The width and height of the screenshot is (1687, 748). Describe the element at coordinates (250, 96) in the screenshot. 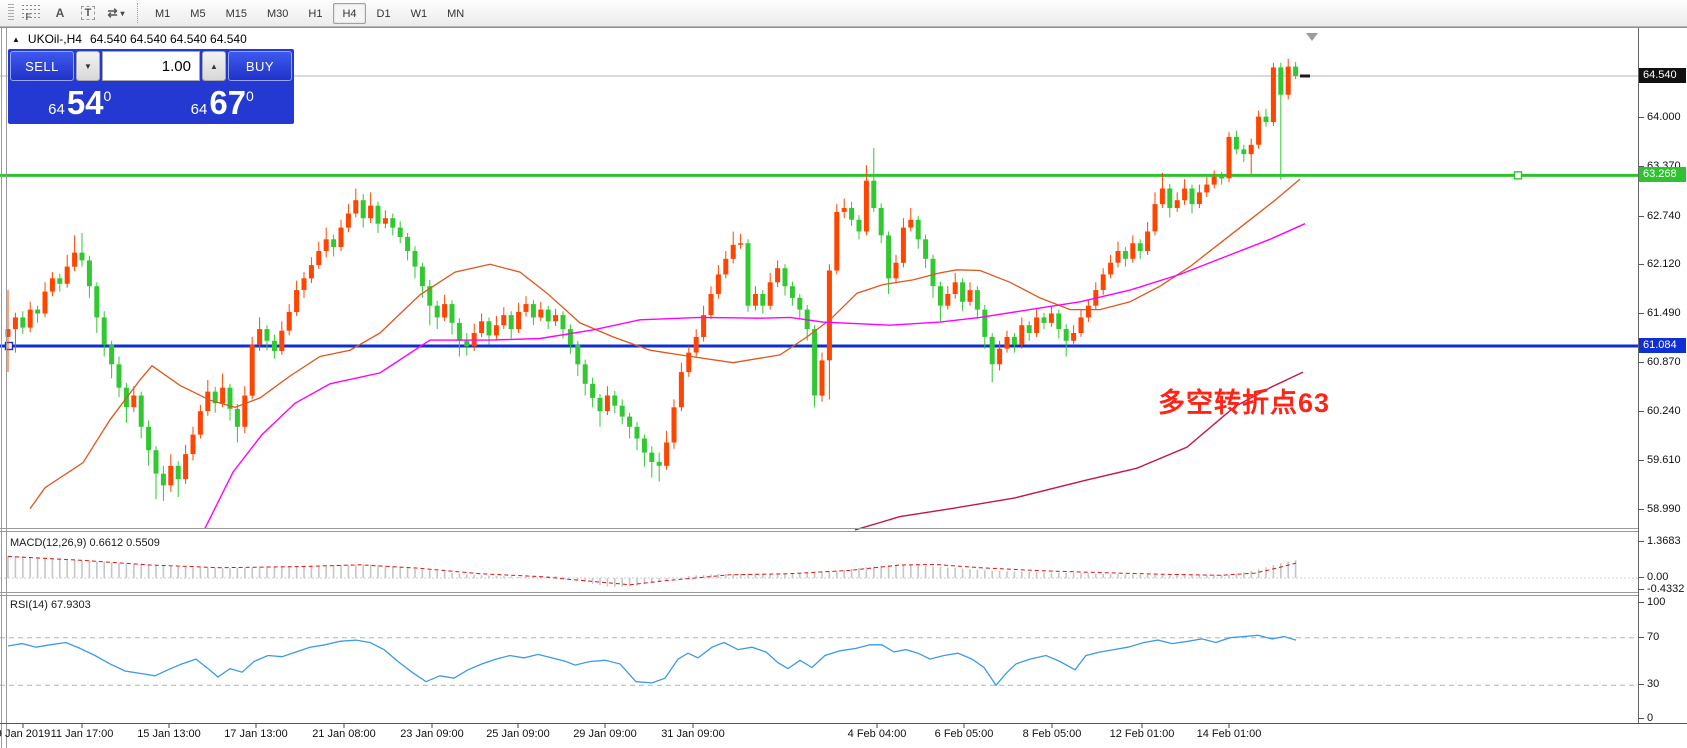

I see `buy-price-point: 0` at that location.